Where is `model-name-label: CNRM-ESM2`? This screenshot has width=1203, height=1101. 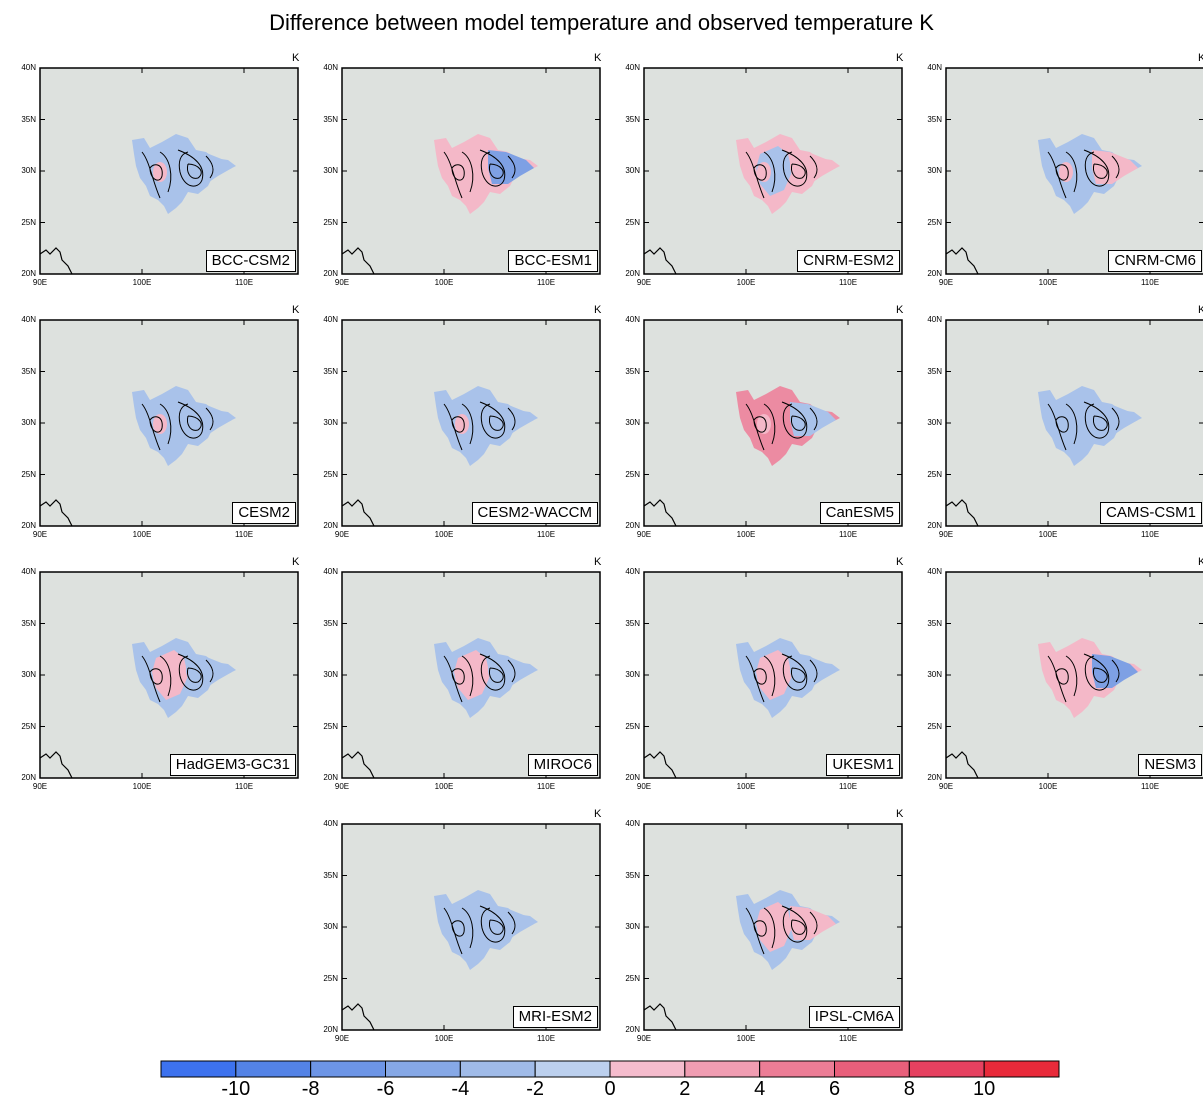
model-name-label: CNRM-ESM2 is located at coordinates (848, 261).